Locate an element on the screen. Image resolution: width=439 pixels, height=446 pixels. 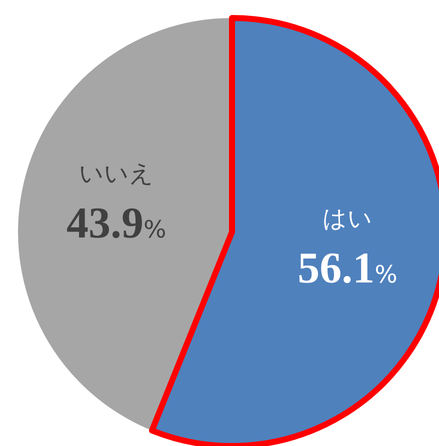
data-label: 43.9% is located at coordinates (116, 223).